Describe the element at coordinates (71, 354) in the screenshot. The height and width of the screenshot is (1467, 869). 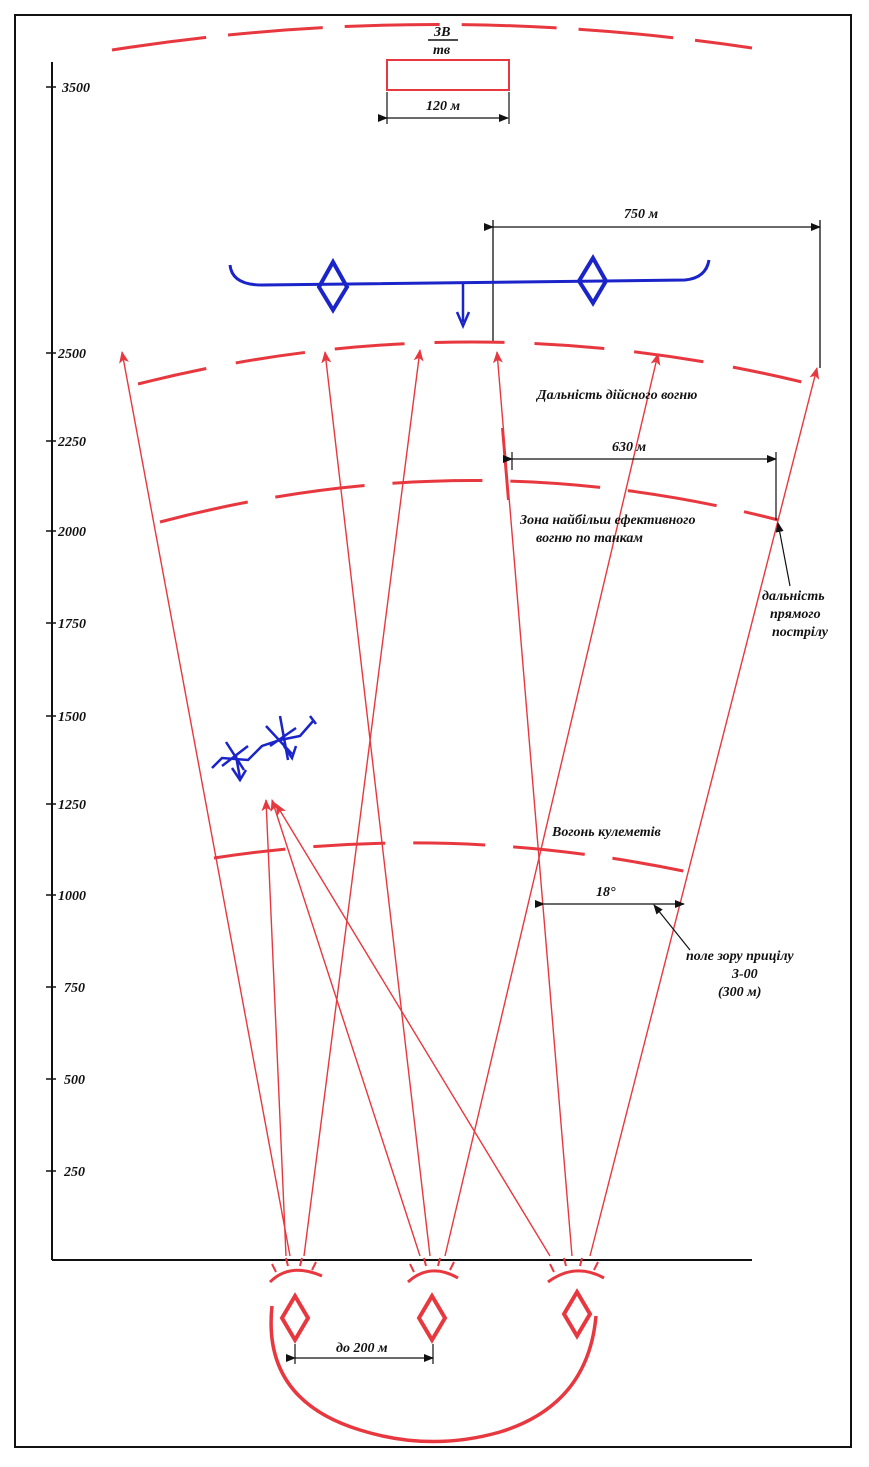
I see `tick-2500: 2500` at that location.